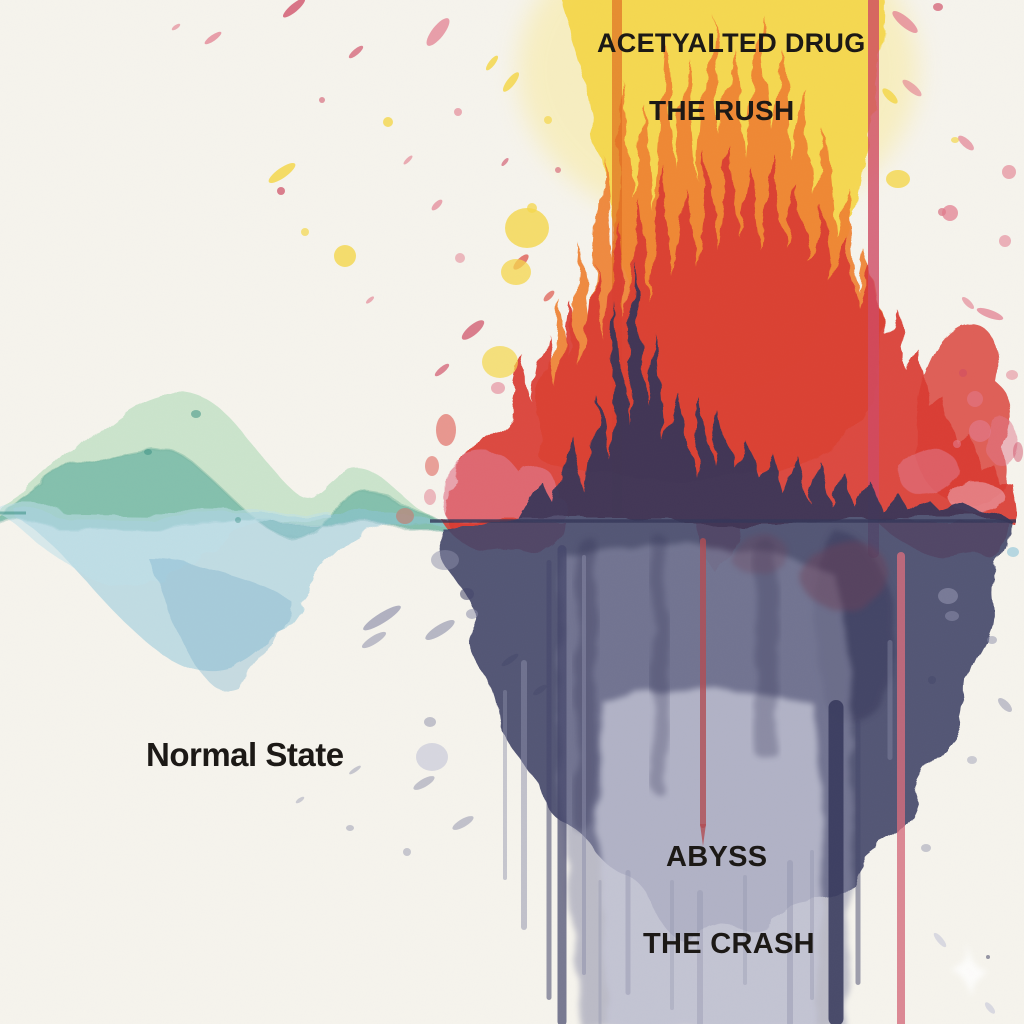 The width and height of the screenshot is (1024, 1024). What do you see at coordinates (245, 754) in the screenshot?
I see `label-normal-state: Normal State` at bounding box center [245, 754].